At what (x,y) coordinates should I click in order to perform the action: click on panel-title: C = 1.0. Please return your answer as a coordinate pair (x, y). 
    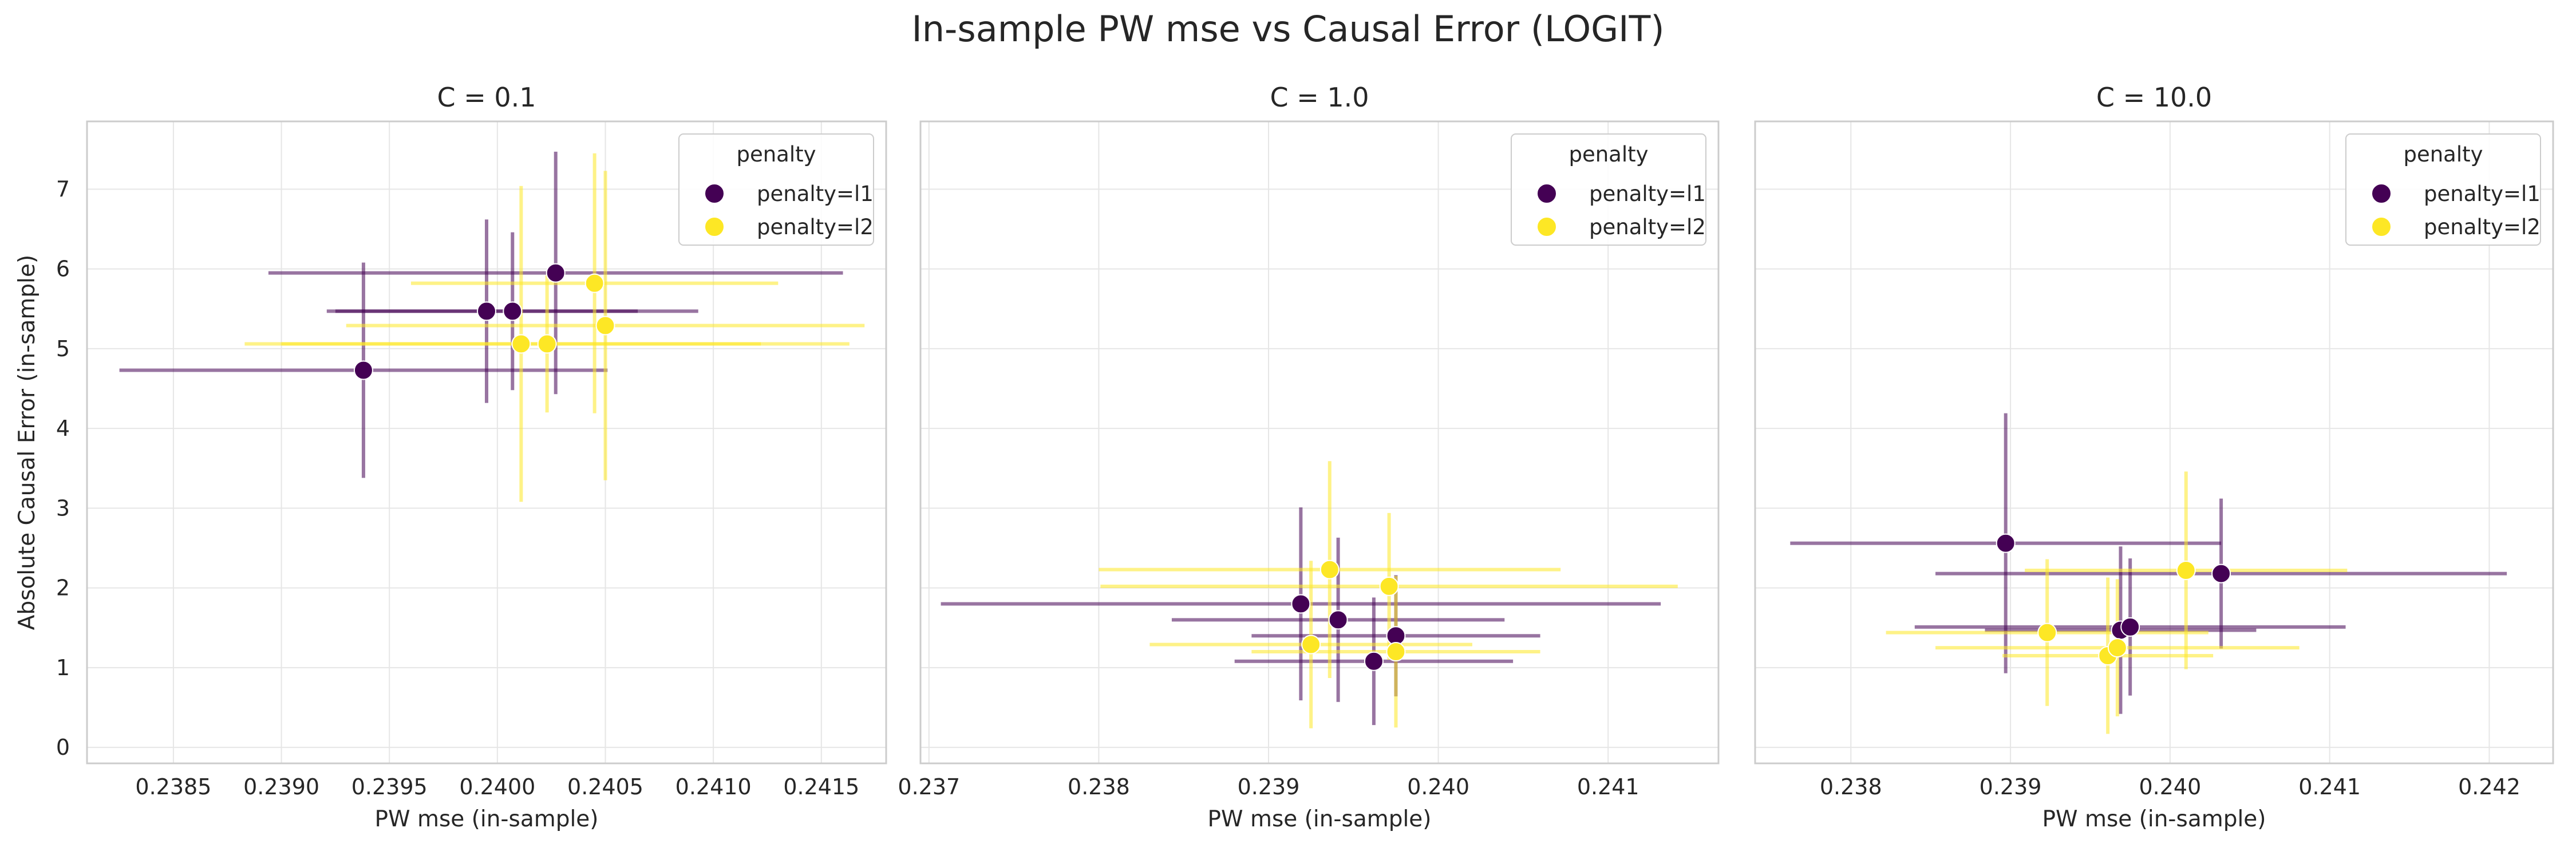
    Looking at the image, I should click on (1319, 97).